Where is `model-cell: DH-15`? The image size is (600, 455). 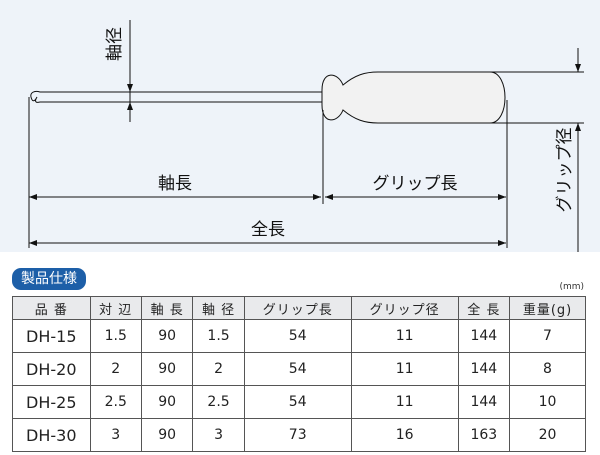
model-cell: DH-15 is located at coordinates (51, 336).